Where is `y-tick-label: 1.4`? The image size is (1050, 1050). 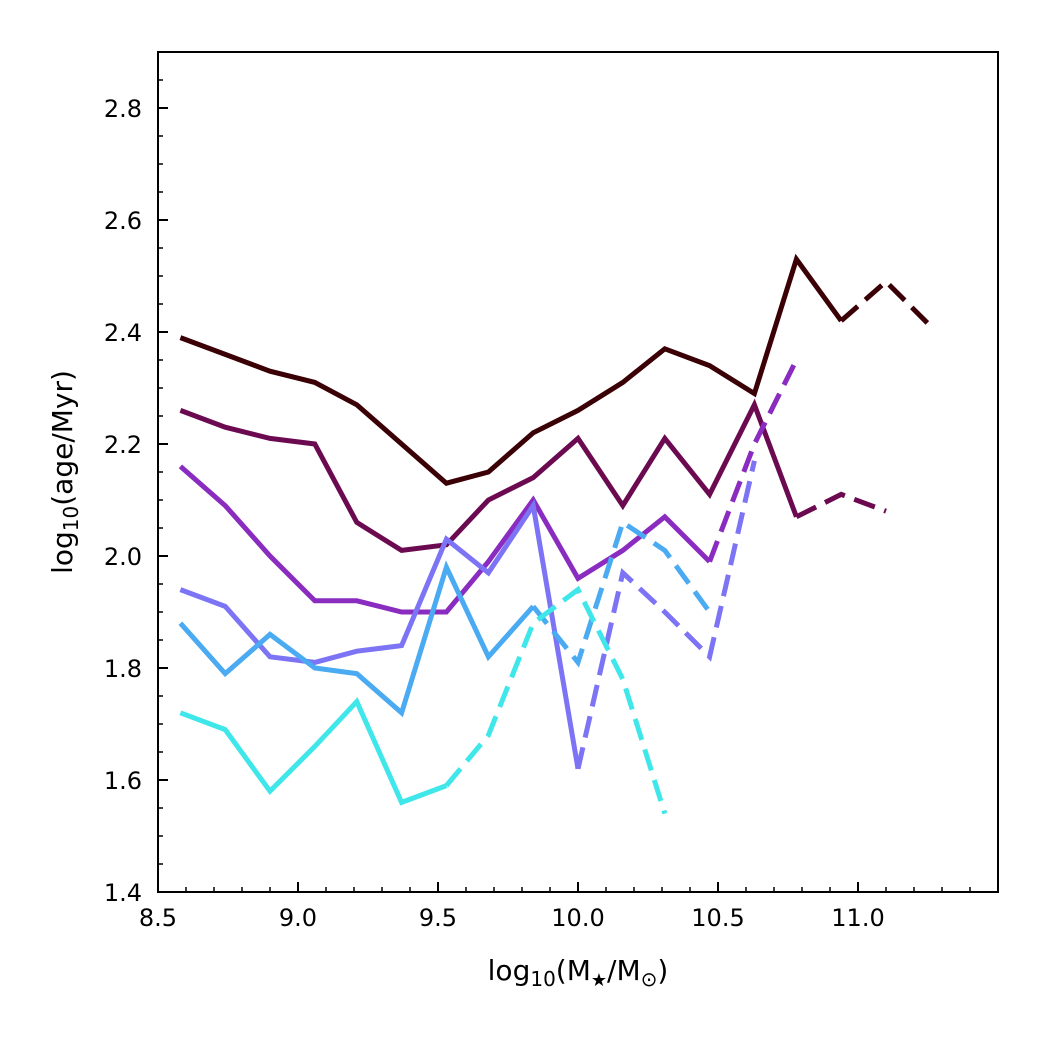
y-tick-label: 1.4 is located at coordinates (123, 893).